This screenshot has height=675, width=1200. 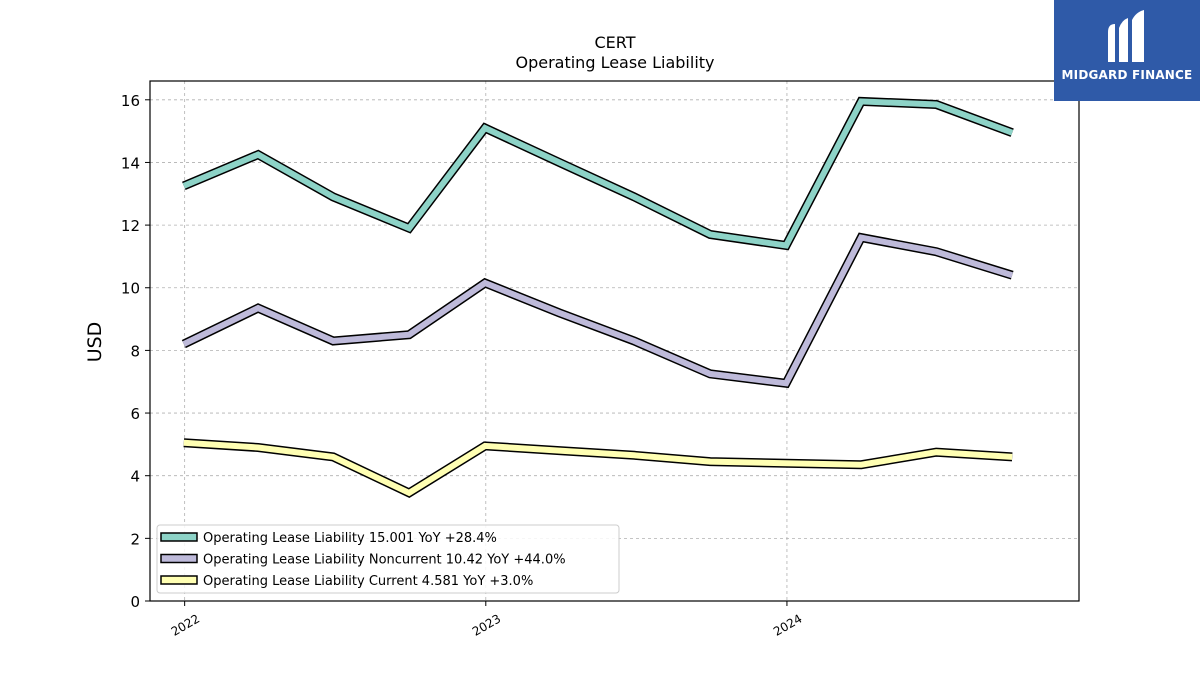 I want to click on x-tick-label: 2024, so click(x=787, y=624).